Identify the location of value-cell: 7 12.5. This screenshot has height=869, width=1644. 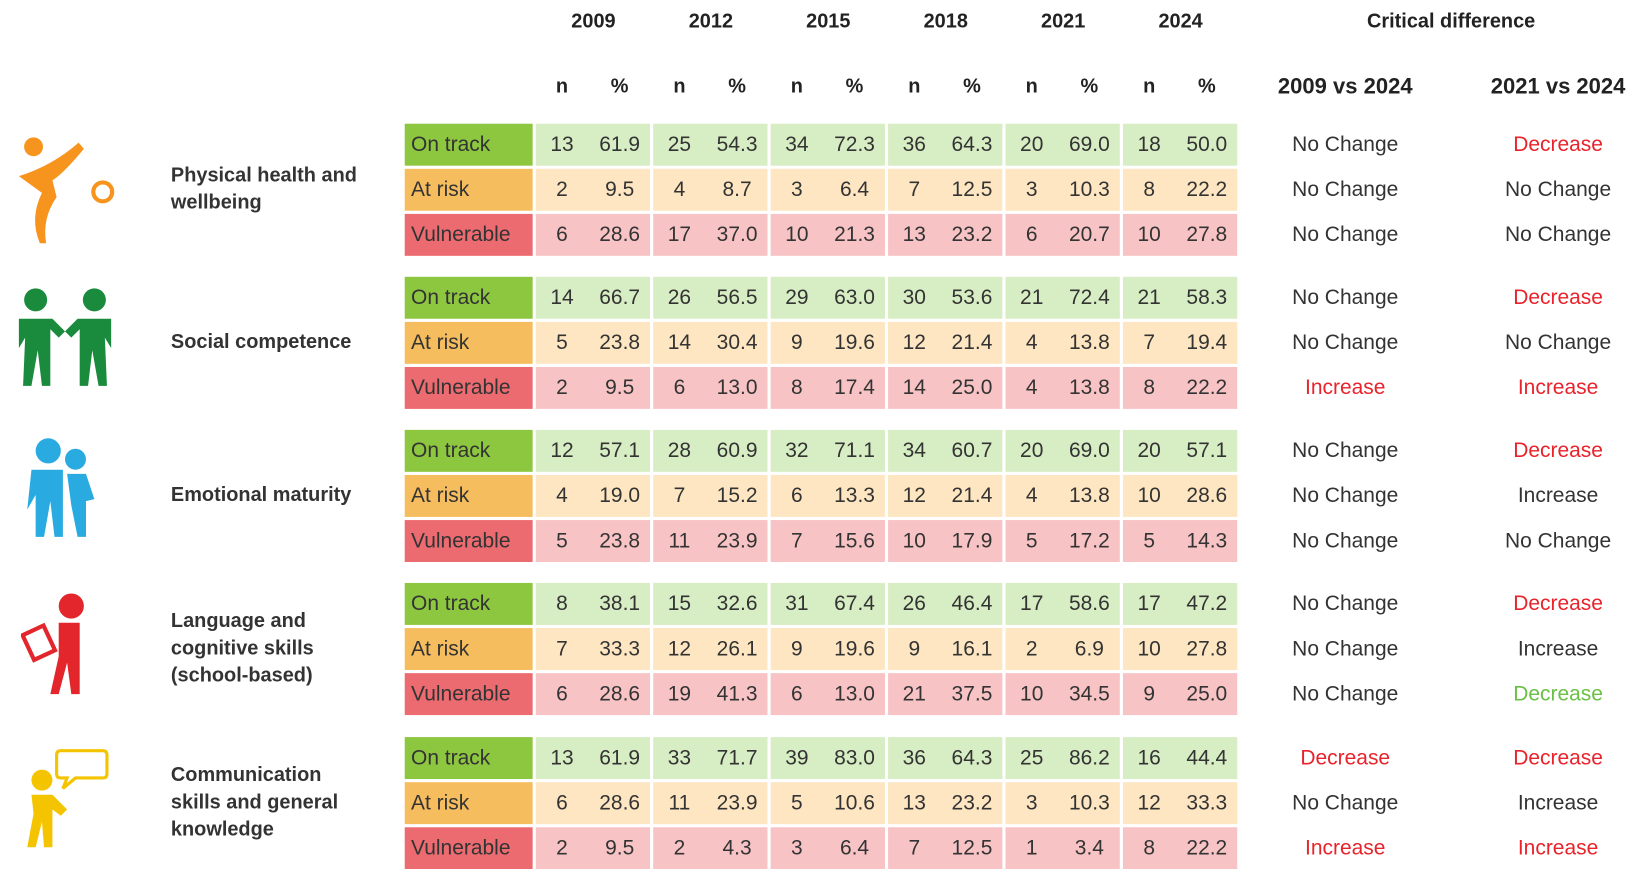
(945, 189).